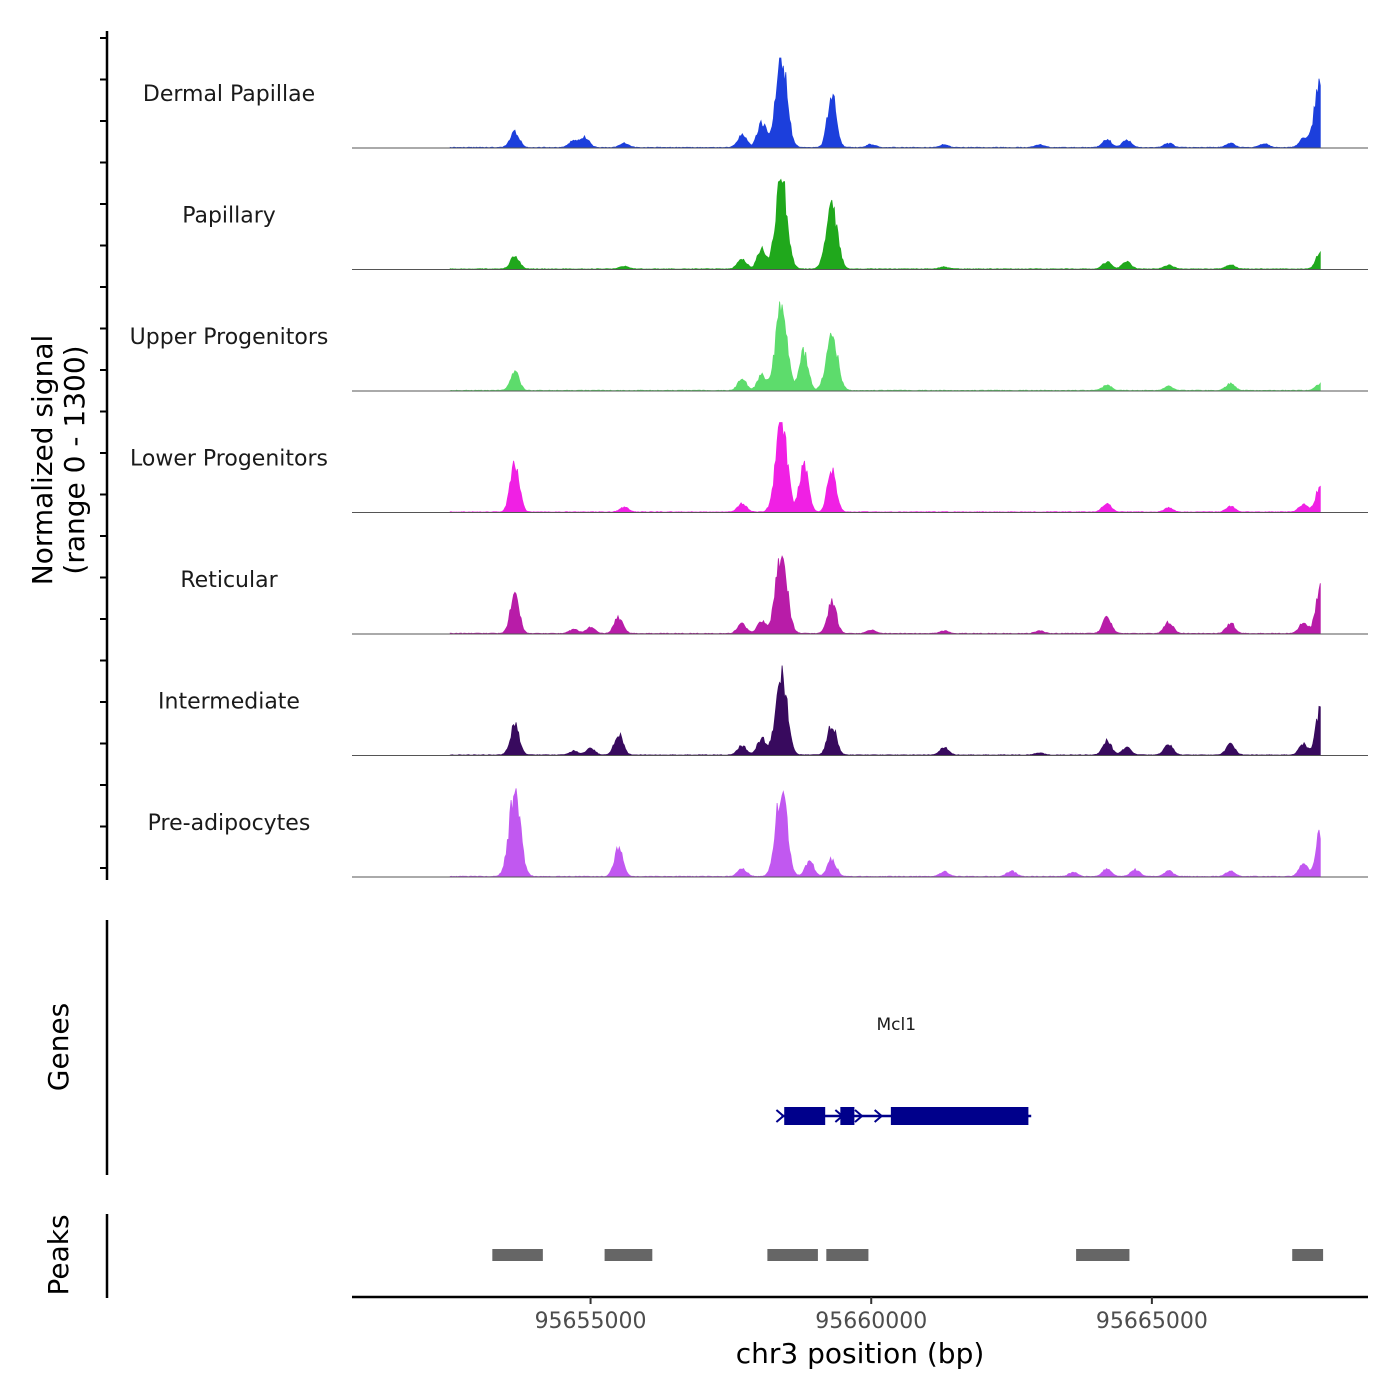 The image size is (1400, 1400). I want to click on signal-y-axis-range: (range 0 - 1300), so click(74, 459).